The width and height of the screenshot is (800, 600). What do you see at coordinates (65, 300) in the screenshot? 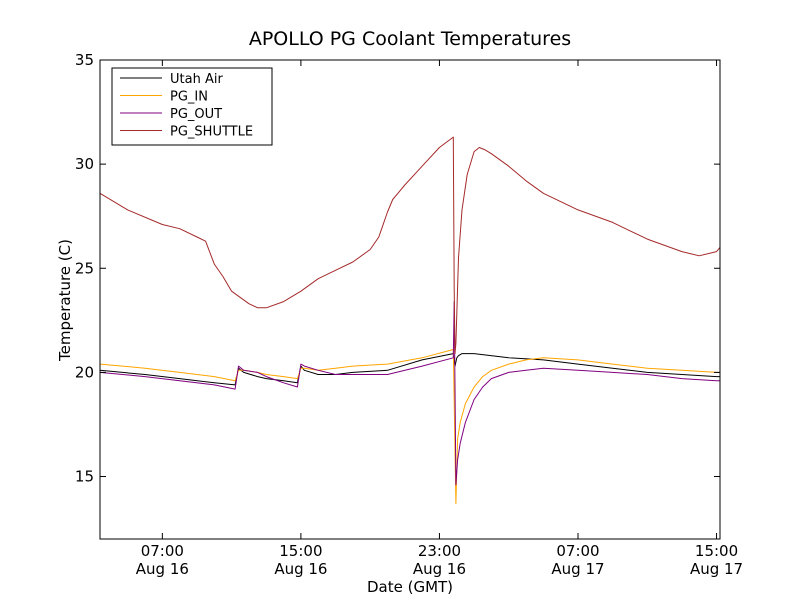
I see `y-axis-label: Temperature (C)` at bounding box center [65, 300].